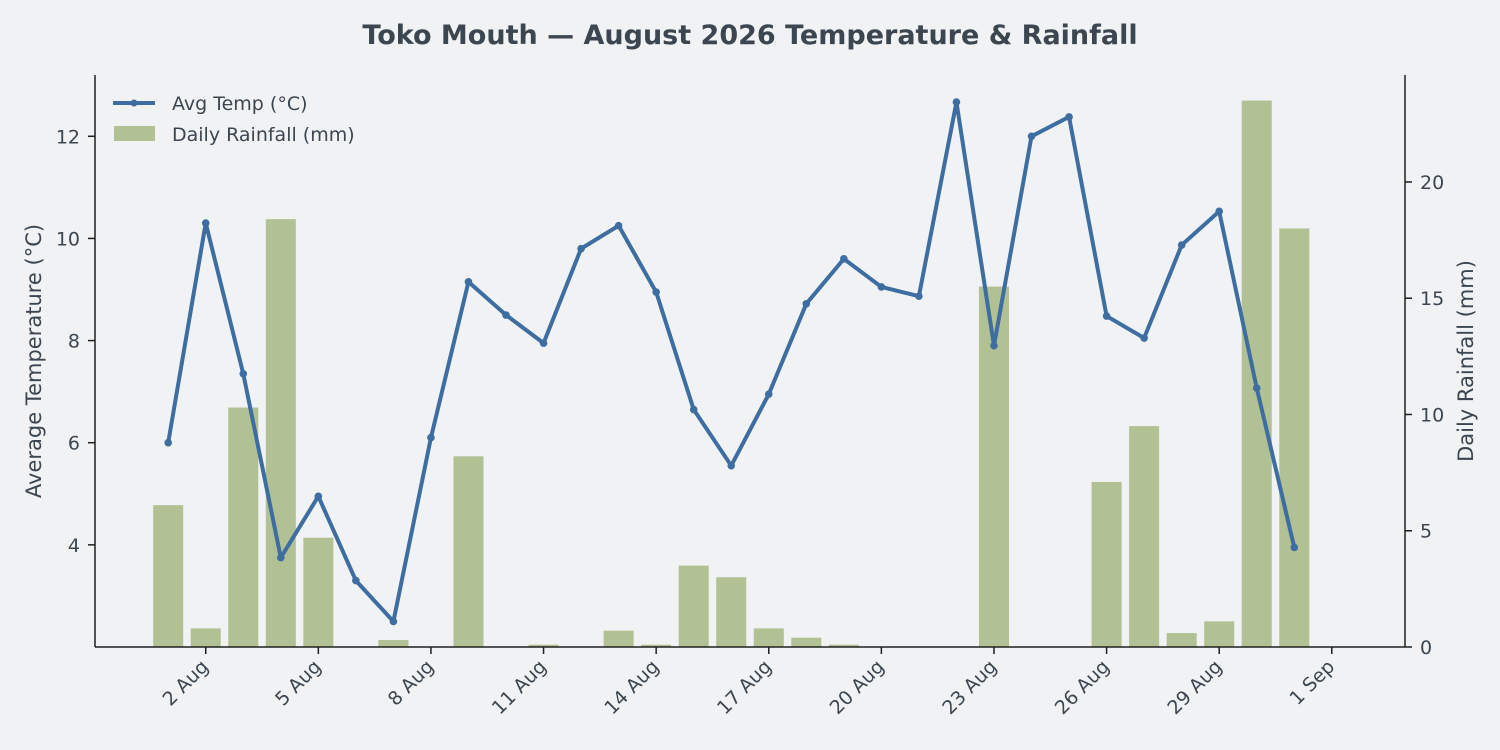 This screenshot has width=1500, height=750. I want to click on left-axis-tick-label: 12, so click(68, 137).